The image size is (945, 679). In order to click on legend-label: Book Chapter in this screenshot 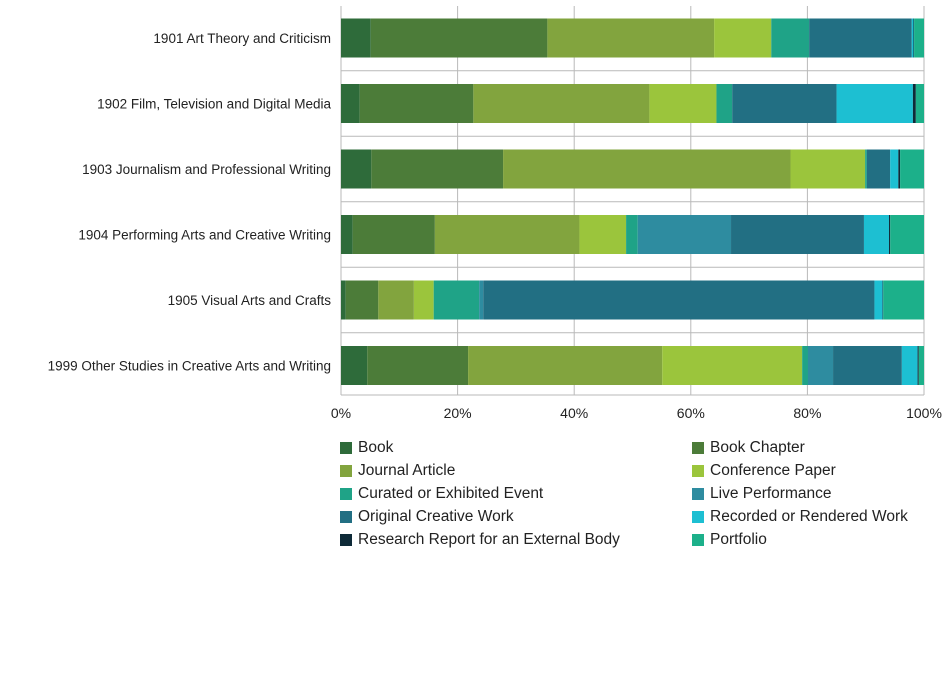, I will do `click(757, 447)`.